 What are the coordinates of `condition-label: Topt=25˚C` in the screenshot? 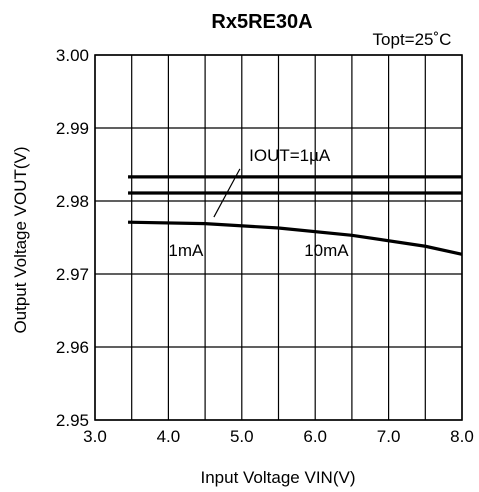 It's located at (412, 39).